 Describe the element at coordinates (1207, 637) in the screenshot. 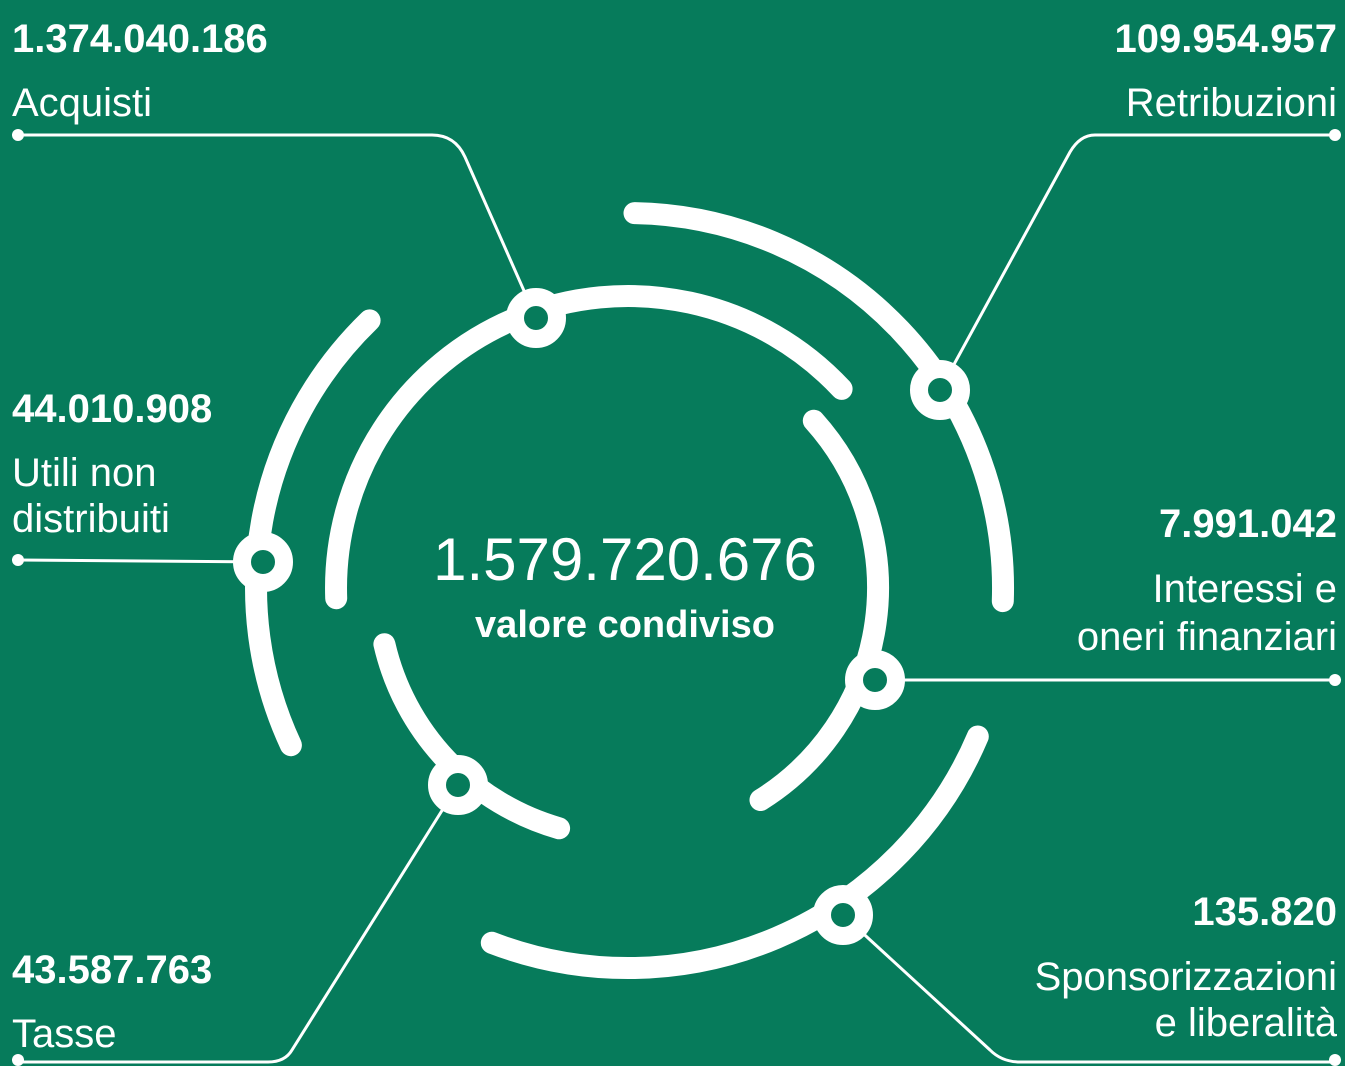

I see `item-label: oneri finanziari` at that location.